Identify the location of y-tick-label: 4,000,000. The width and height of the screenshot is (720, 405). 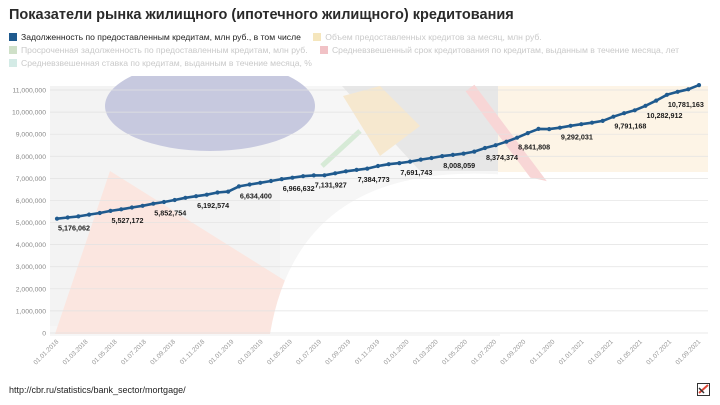
(31, 245).